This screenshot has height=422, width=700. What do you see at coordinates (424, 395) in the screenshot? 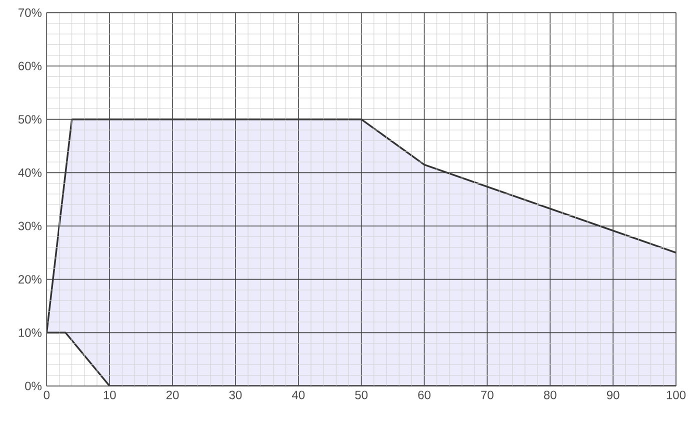
I see `x-tick-label: 60` at bounding box center [424, 395].